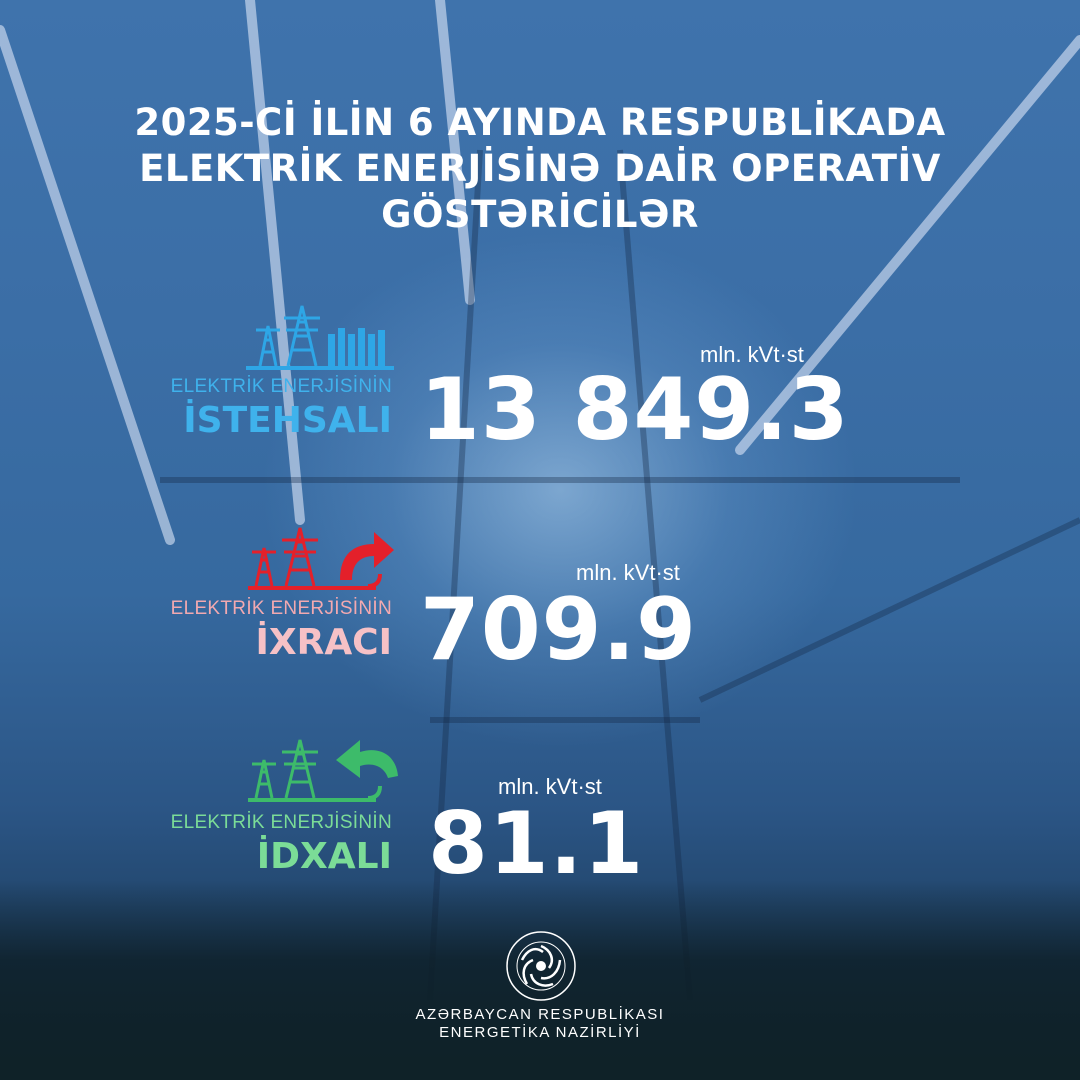 This screenshot has height=1080, width=1080. What do you see at coordinates (540, 1014) in the screenshot?
I see `ministry-name-line-1: AZƏRBAYCAN RESPUBLİKASI` at bounding box center [540, 1014].